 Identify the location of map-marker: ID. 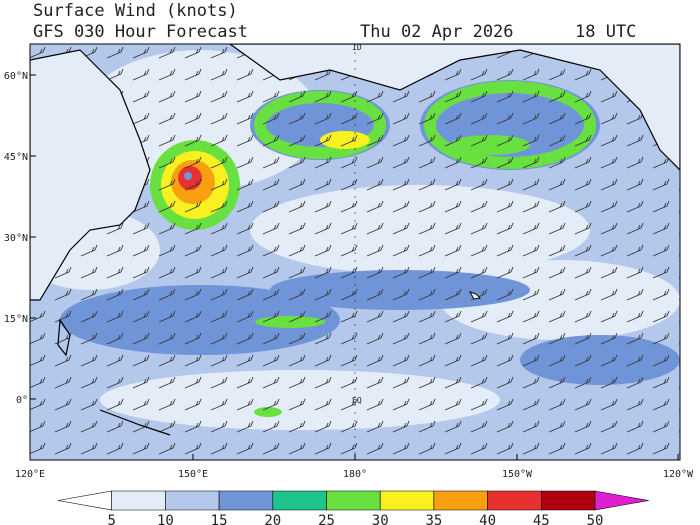
(357, 47).